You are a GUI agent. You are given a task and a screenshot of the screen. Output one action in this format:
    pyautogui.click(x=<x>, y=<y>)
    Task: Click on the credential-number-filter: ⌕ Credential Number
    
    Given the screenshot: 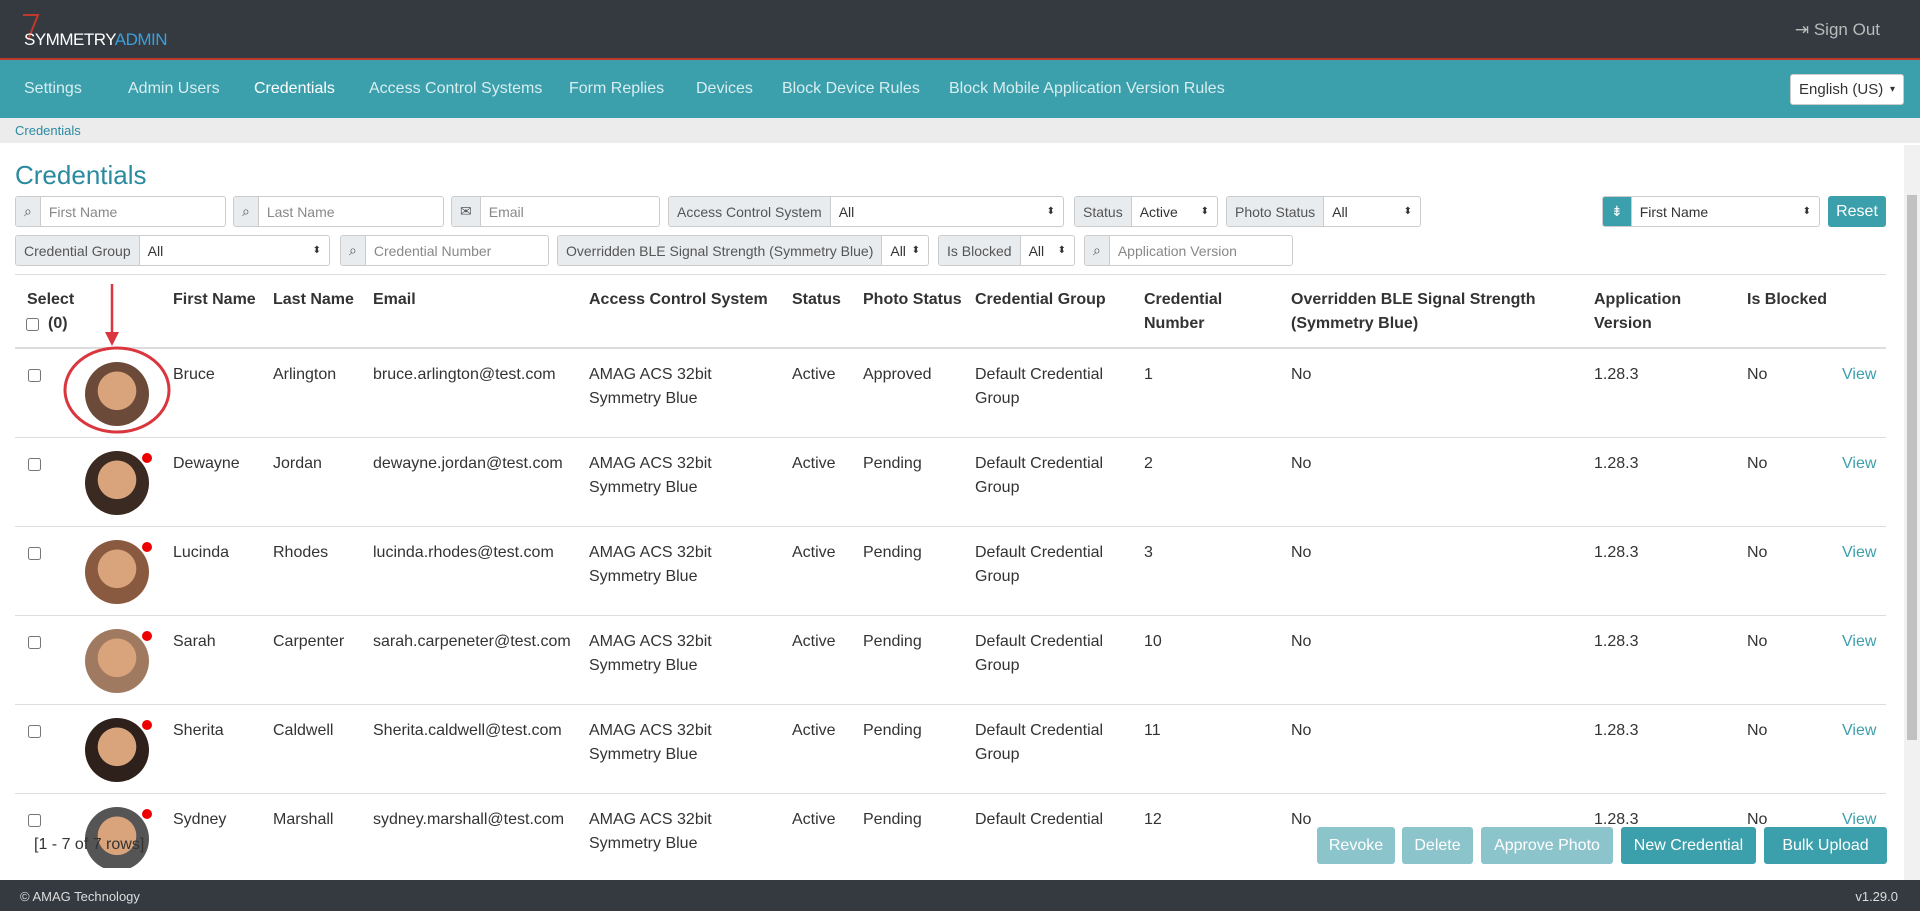 What is the action you would take?
    pyautogui.click(x=444, y=250)
    